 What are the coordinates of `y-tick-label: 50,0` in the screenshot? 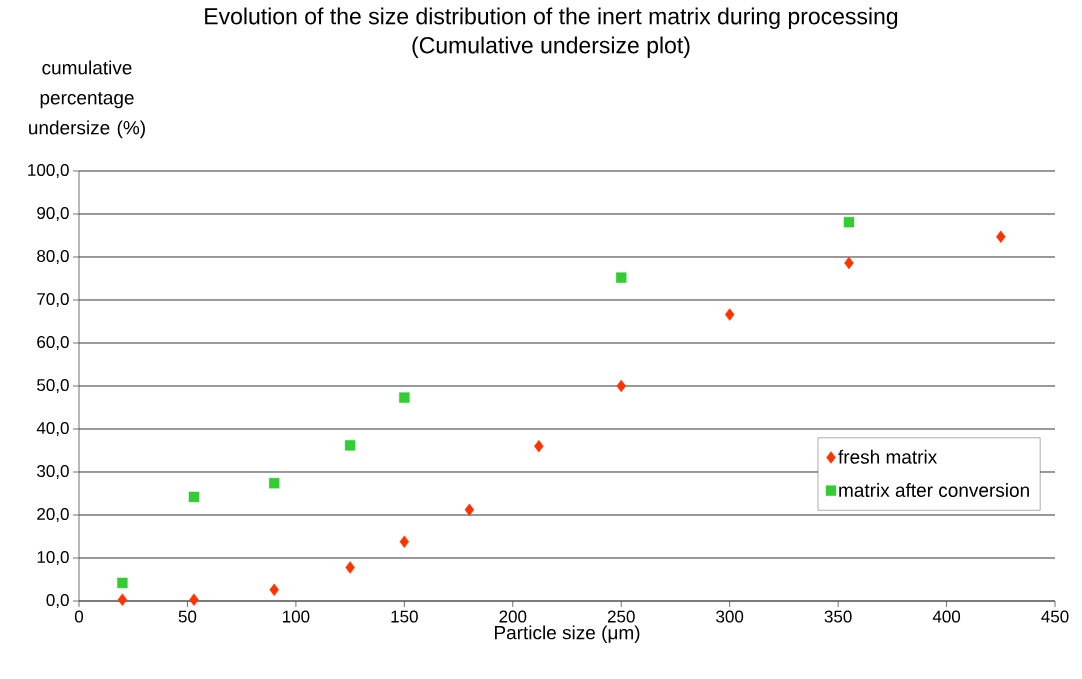 It's located at (53, 386).